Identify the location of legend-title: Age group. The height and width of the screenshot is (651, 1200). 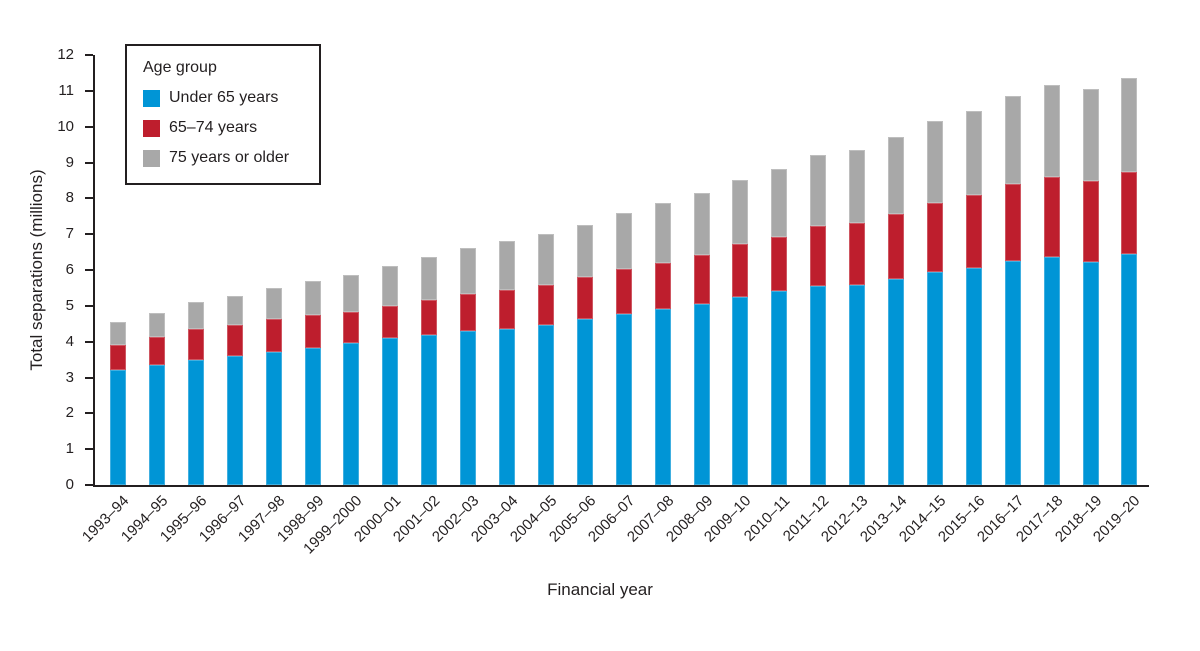
(180, 67).